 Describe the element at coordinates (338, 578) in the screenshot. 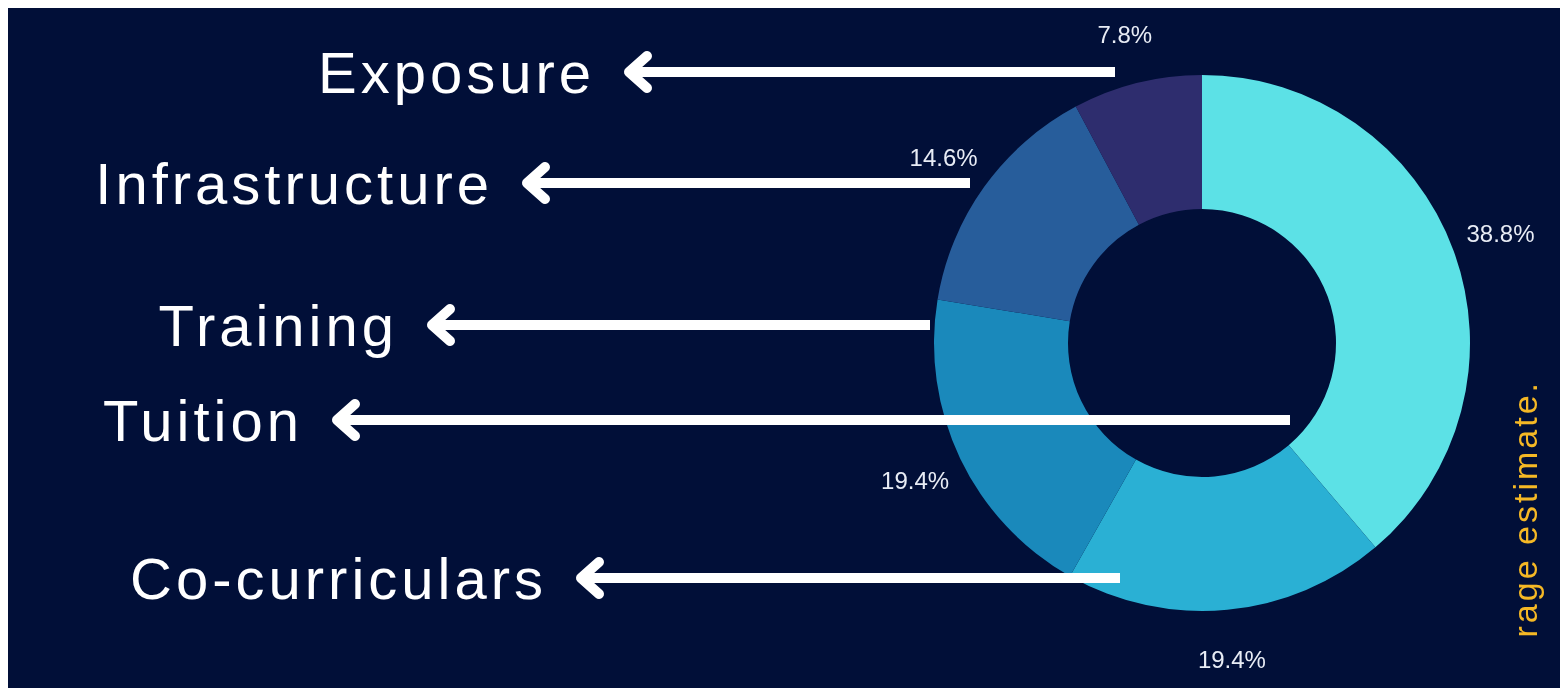

I see `slice-label: Co-curriculars` at that location.